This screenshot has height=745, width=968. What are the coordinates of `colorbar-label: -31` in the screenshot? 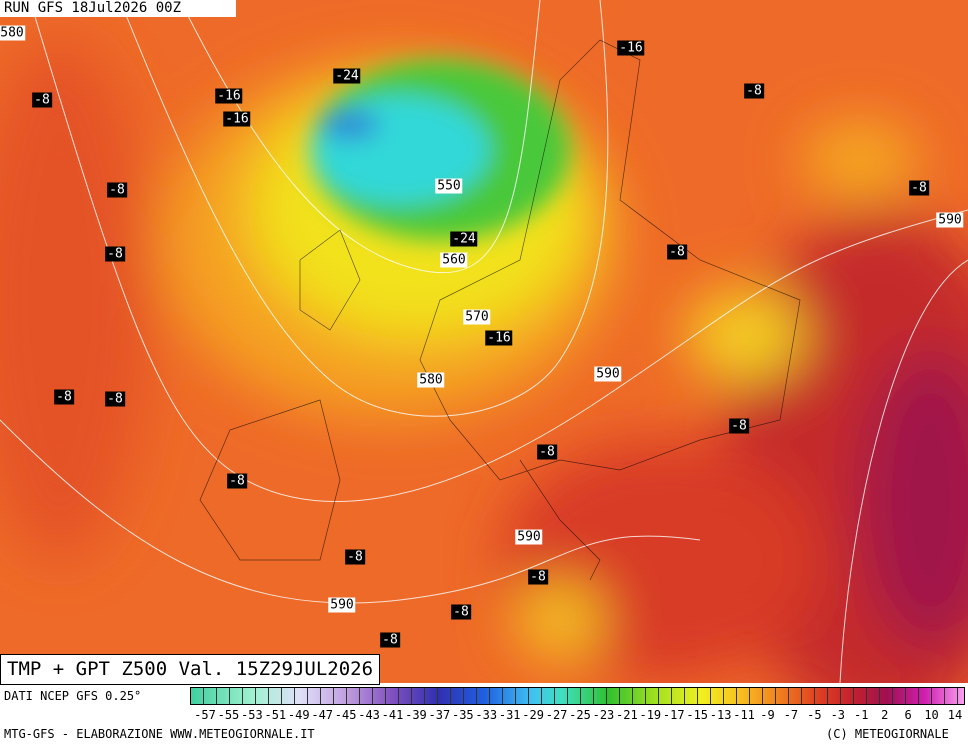 It's located at (509, 715).